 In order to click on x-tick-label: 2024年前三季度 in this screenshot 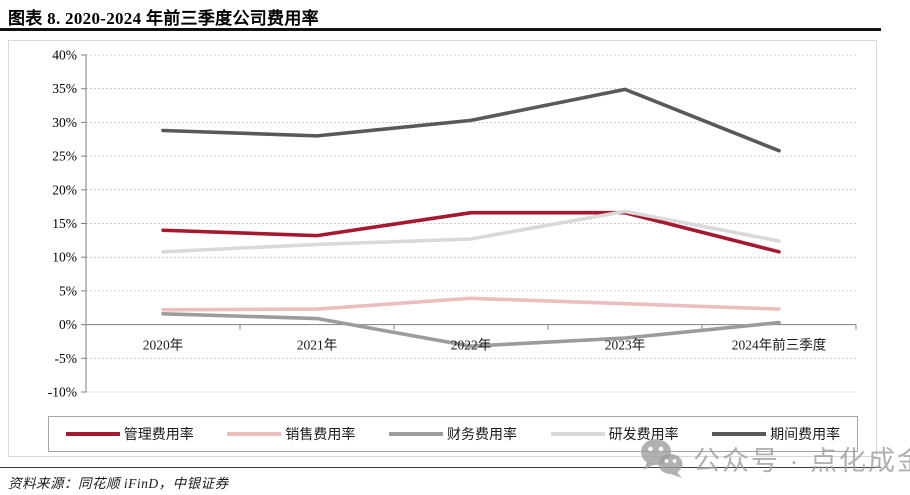, I will do `click(779, 345)`.